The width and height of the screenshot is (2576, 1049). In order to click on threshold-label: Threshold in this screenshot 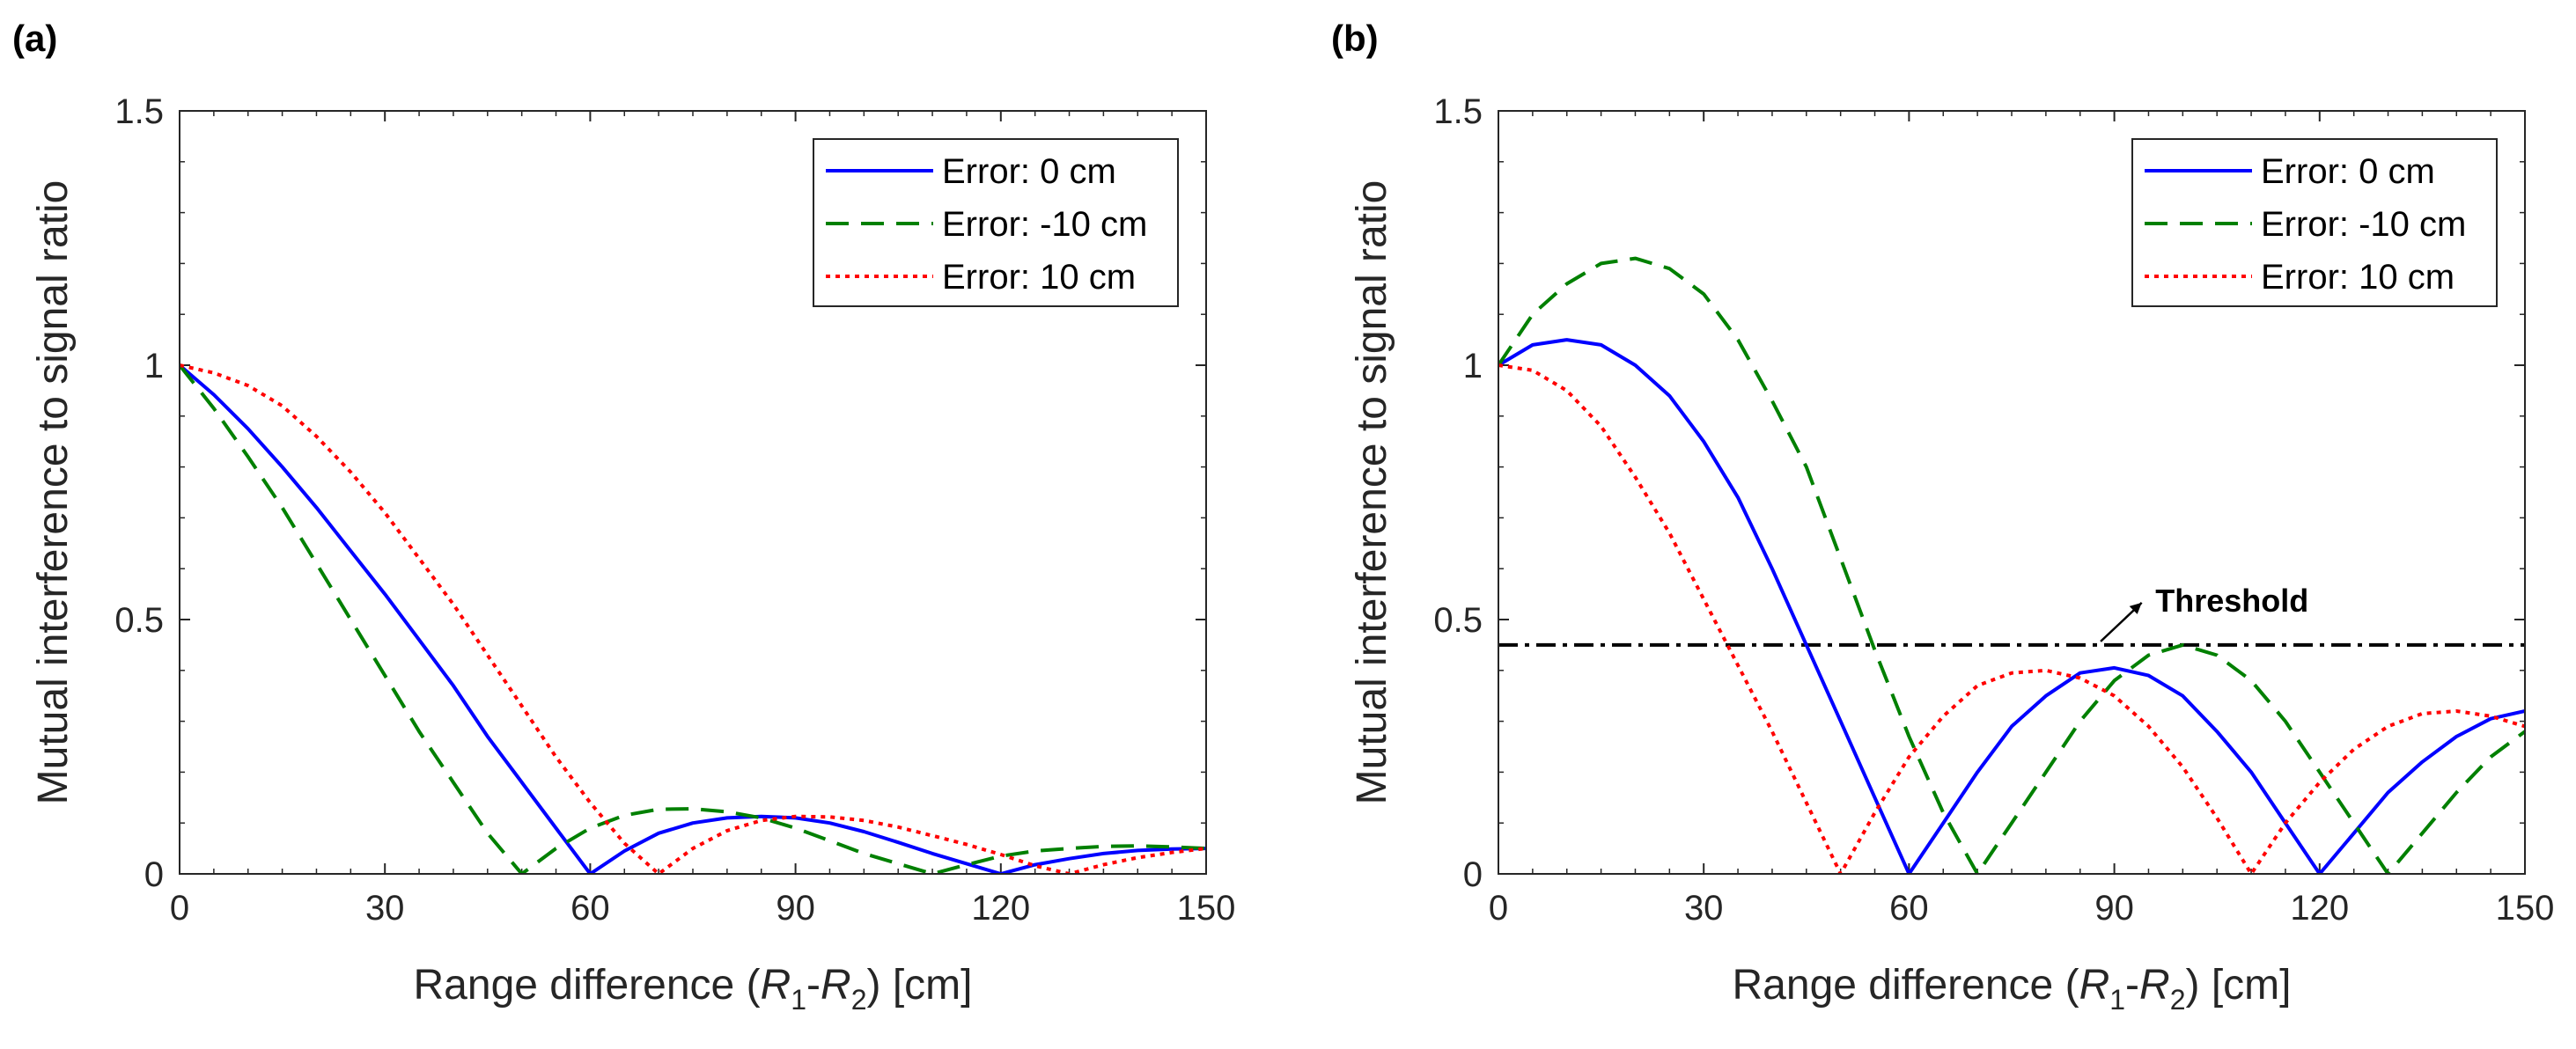, I will do `click(2232, 601)`.